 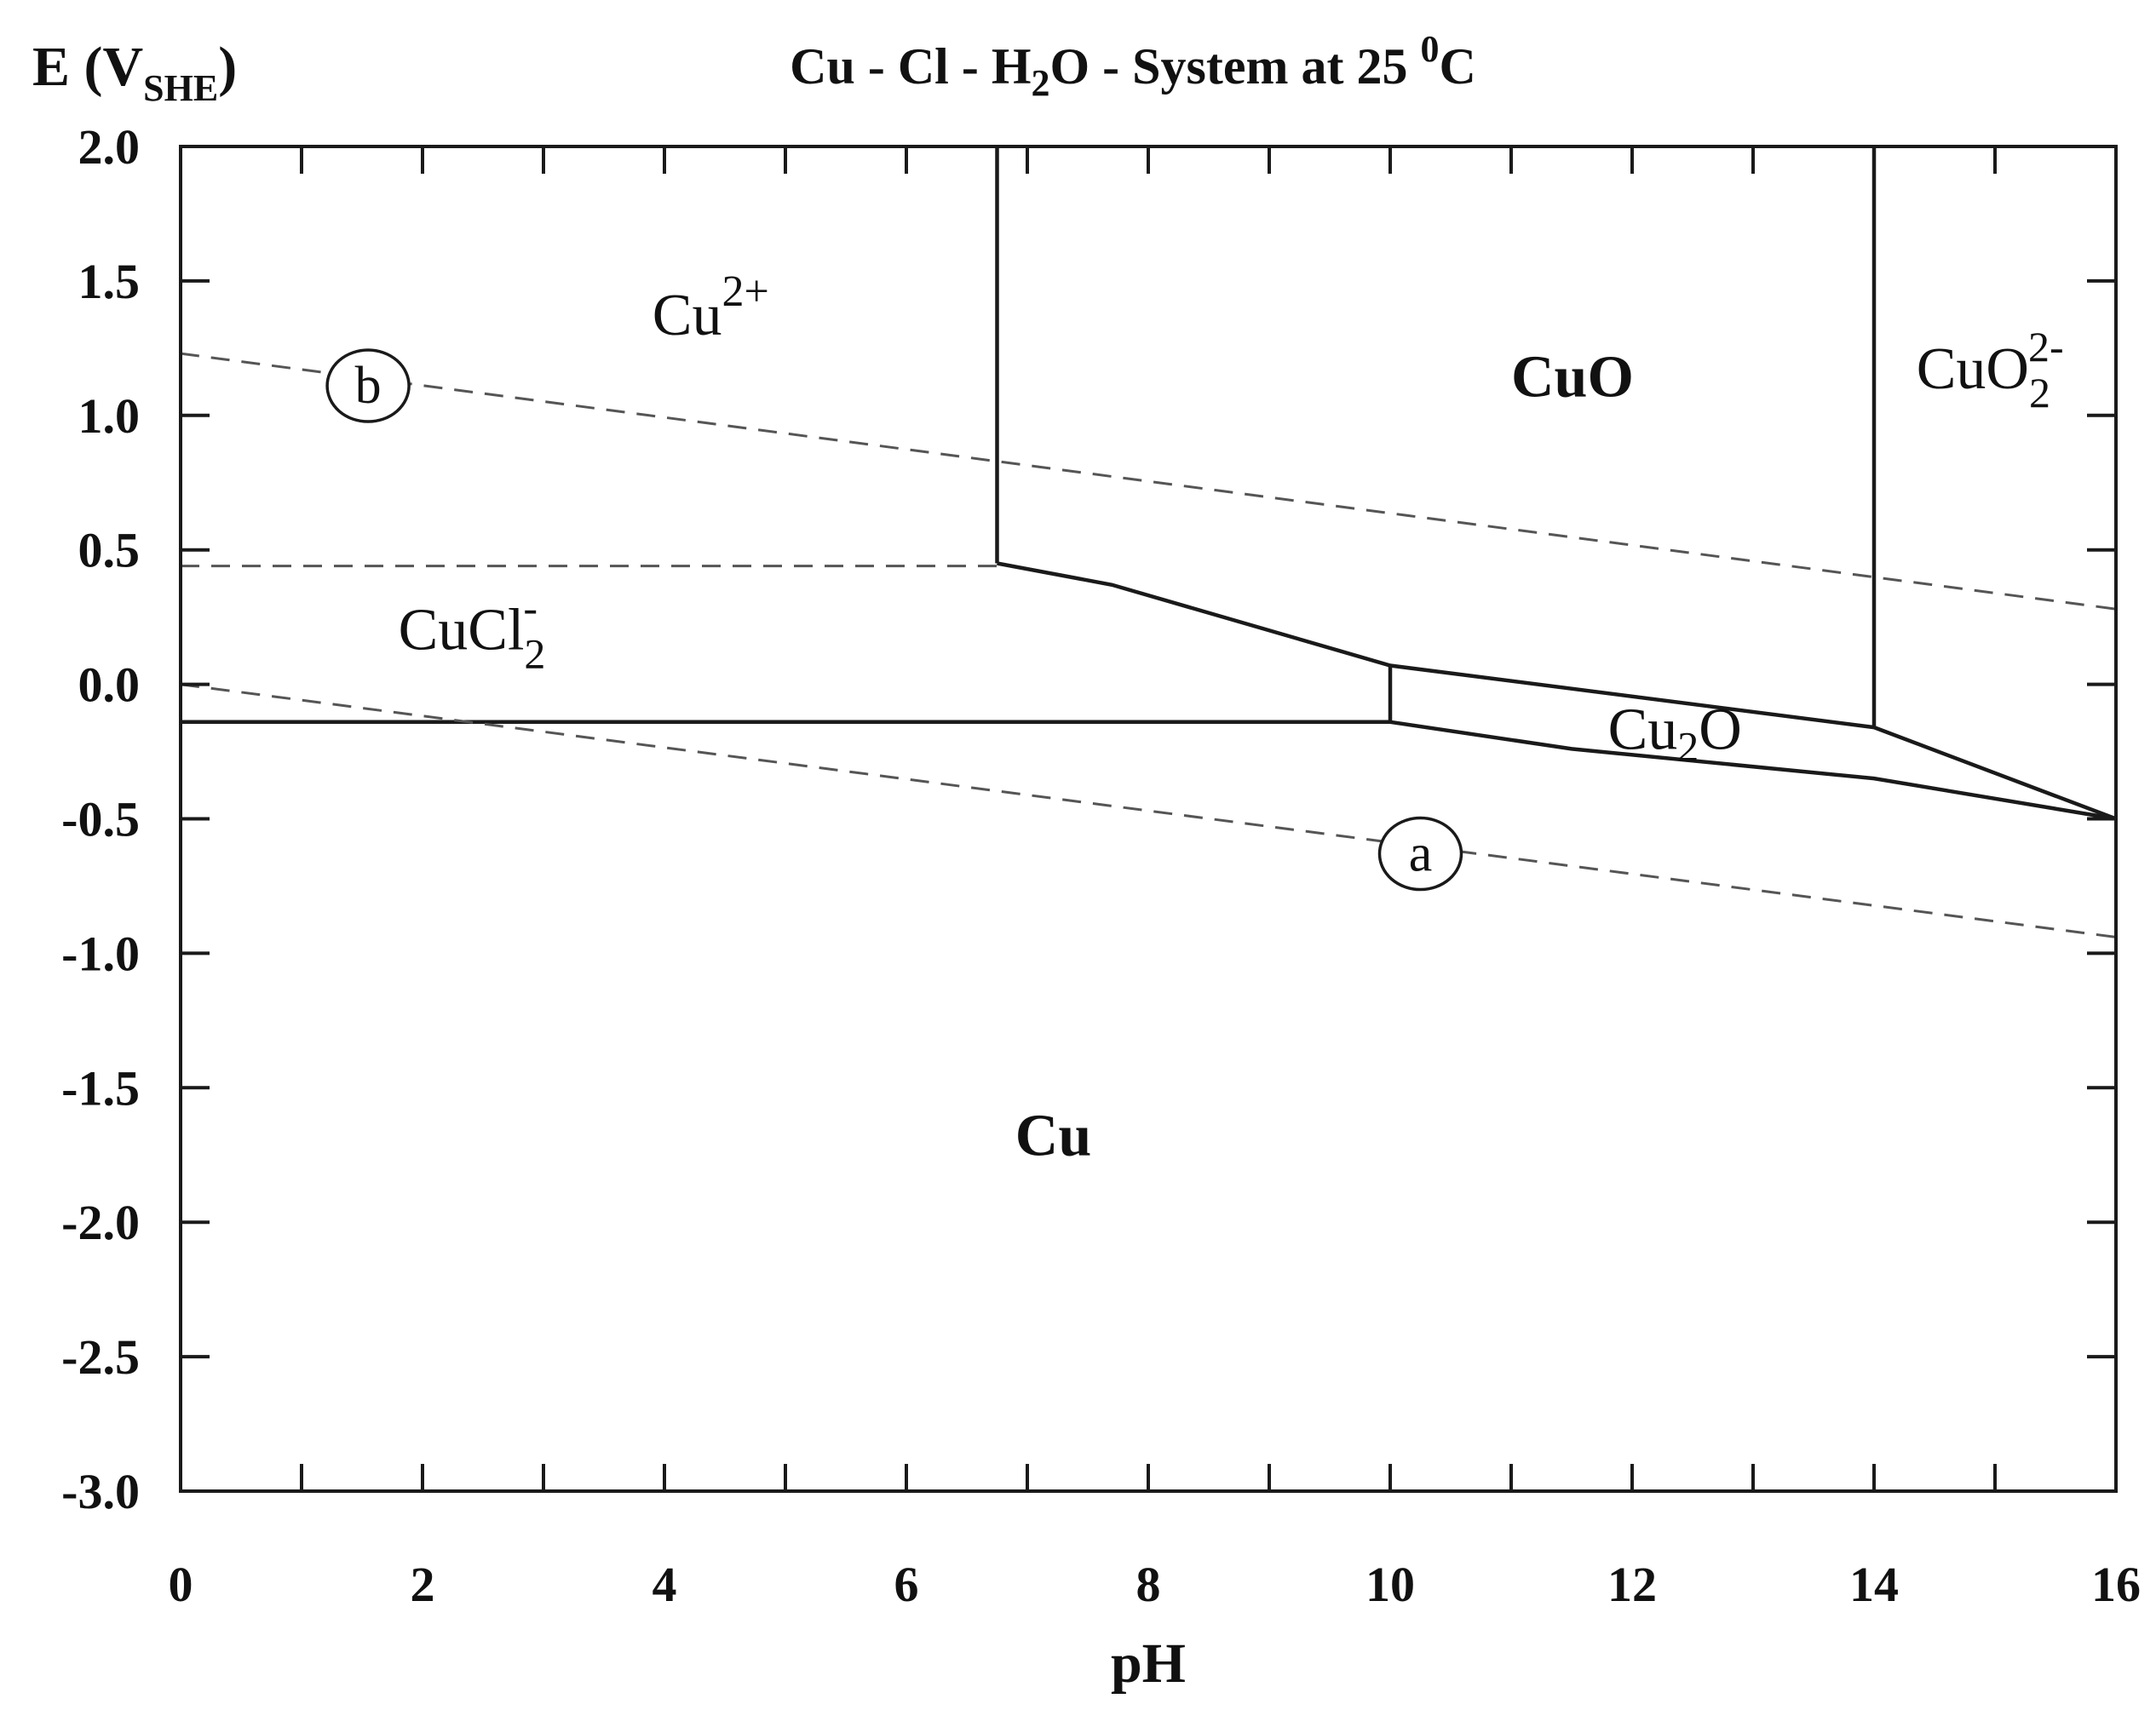 I want to click on y-axis-title-subscript: SHE, so click(x=180, y=88).